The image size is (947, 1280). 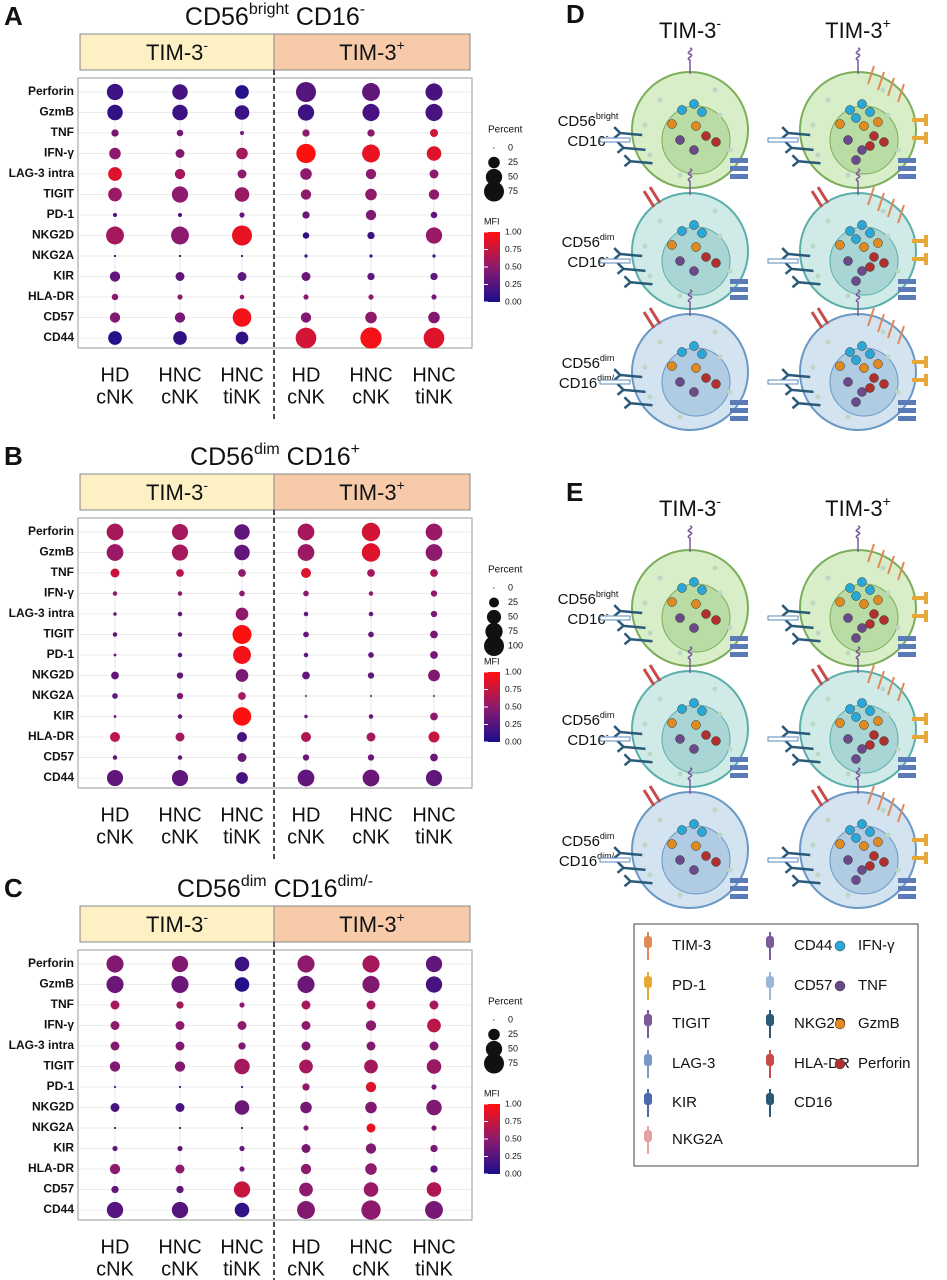 What do you see at coordinates (53, 675) in the screenshot?
I see `row-label: NKG2D` at bounding box center [53, 675].